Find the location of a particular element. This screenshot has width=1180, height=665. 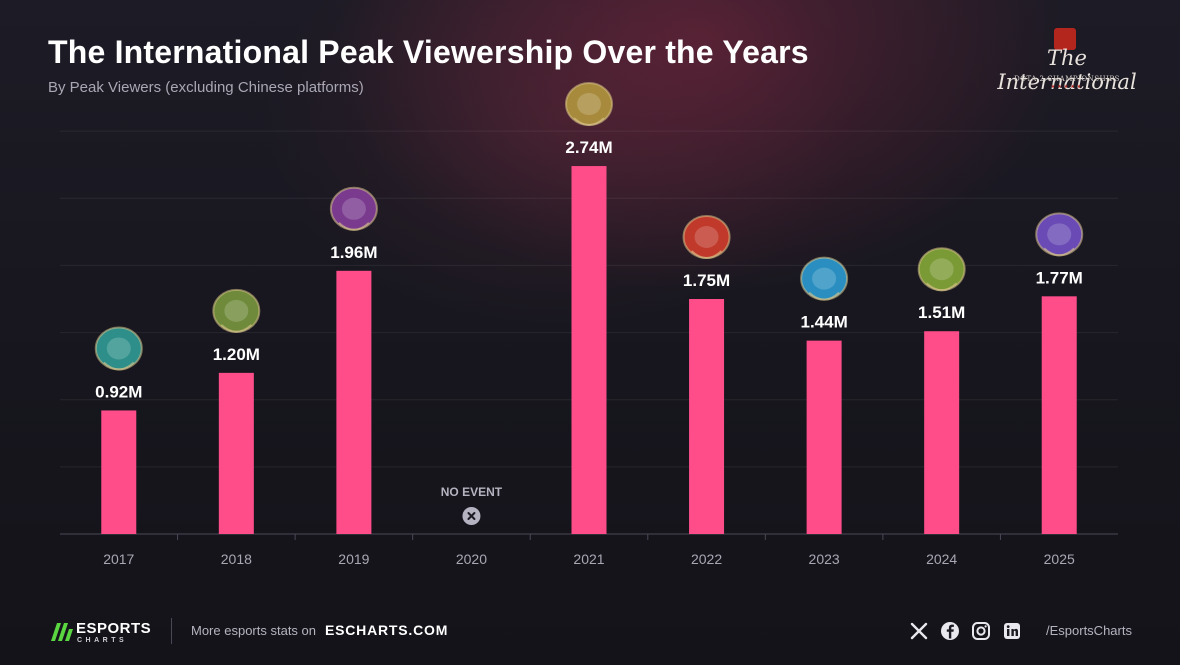

x-tick-label: 2025 is located at coordinates (1059, 559).